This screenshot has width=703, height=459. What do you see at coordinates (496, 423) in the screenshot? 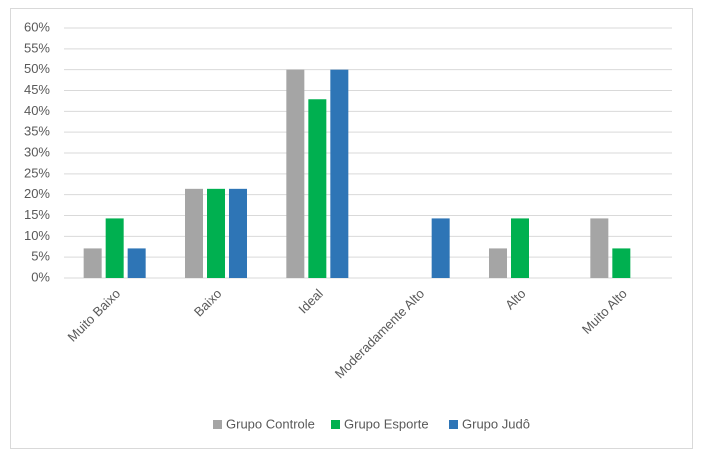
I see `legend-label: Grupo Judô` at bounding box center [496, 423].